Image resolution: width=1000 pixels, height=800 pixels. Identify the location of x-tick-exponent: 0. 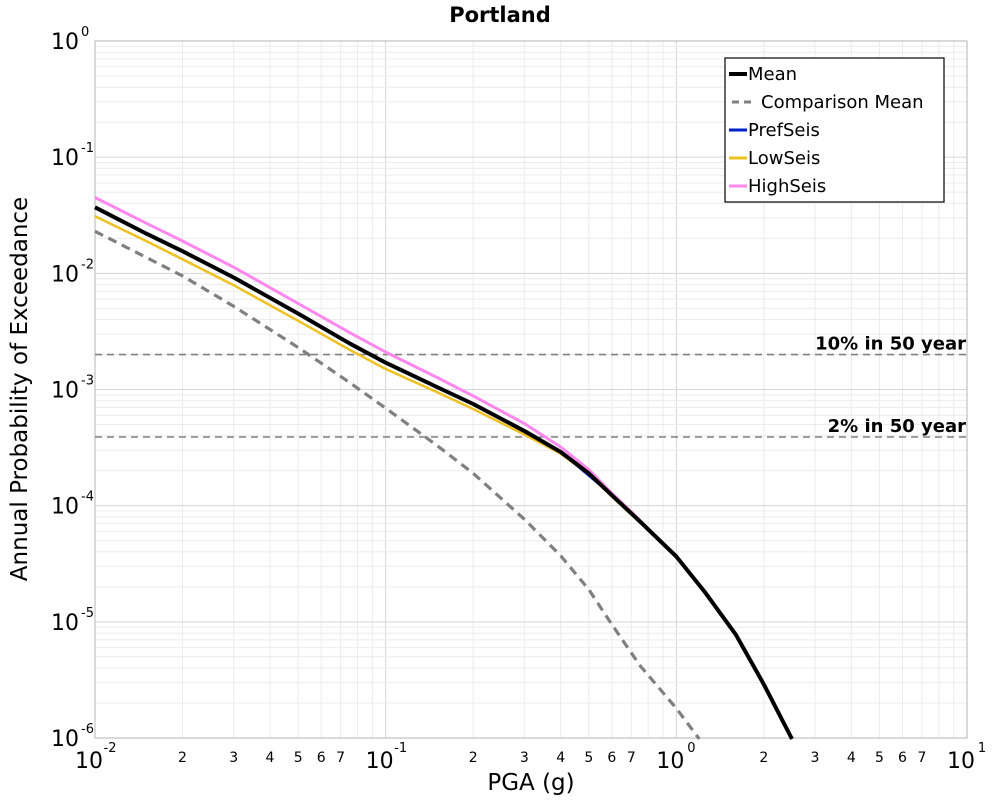
(691, 748).